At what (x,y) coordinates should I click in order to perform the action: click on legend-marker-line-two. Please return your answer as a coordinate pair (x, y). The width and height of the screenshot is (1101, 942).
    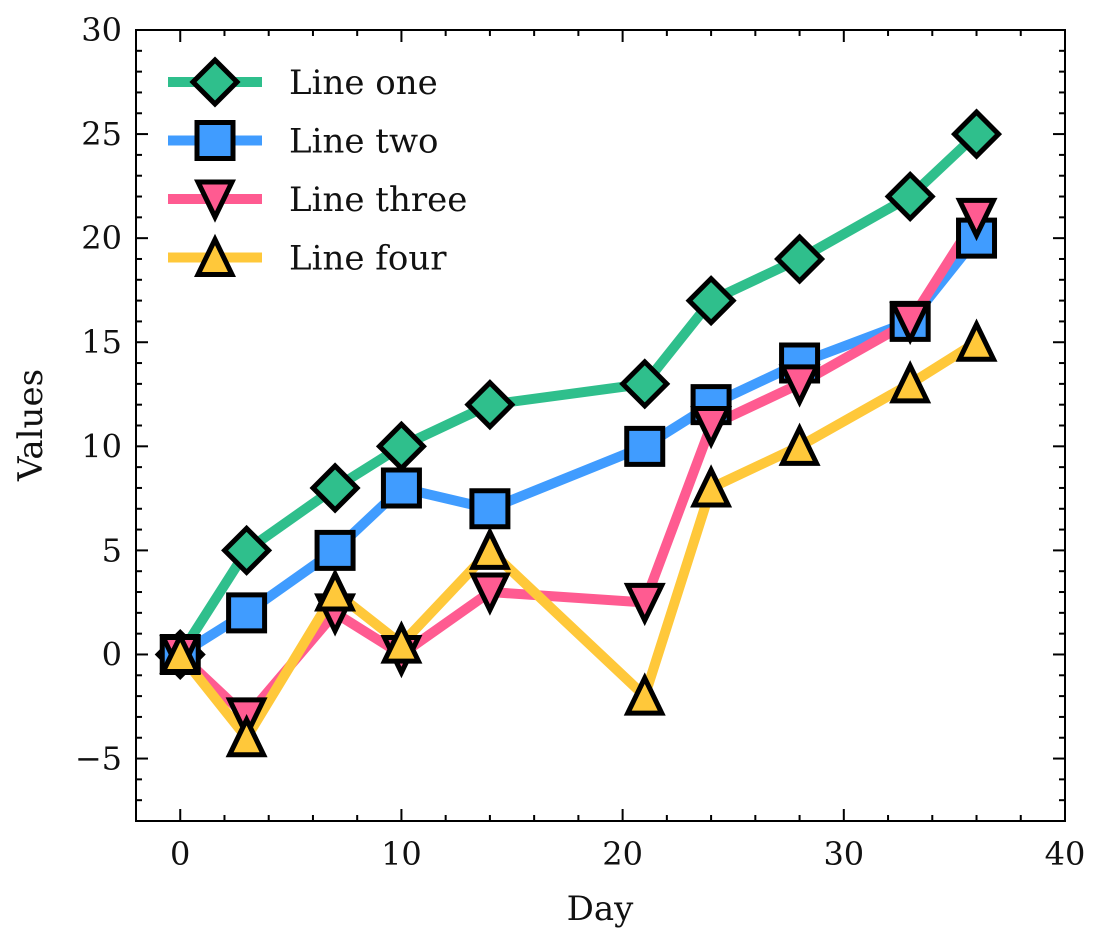
    Looking at the image, I should click on (215, 140).